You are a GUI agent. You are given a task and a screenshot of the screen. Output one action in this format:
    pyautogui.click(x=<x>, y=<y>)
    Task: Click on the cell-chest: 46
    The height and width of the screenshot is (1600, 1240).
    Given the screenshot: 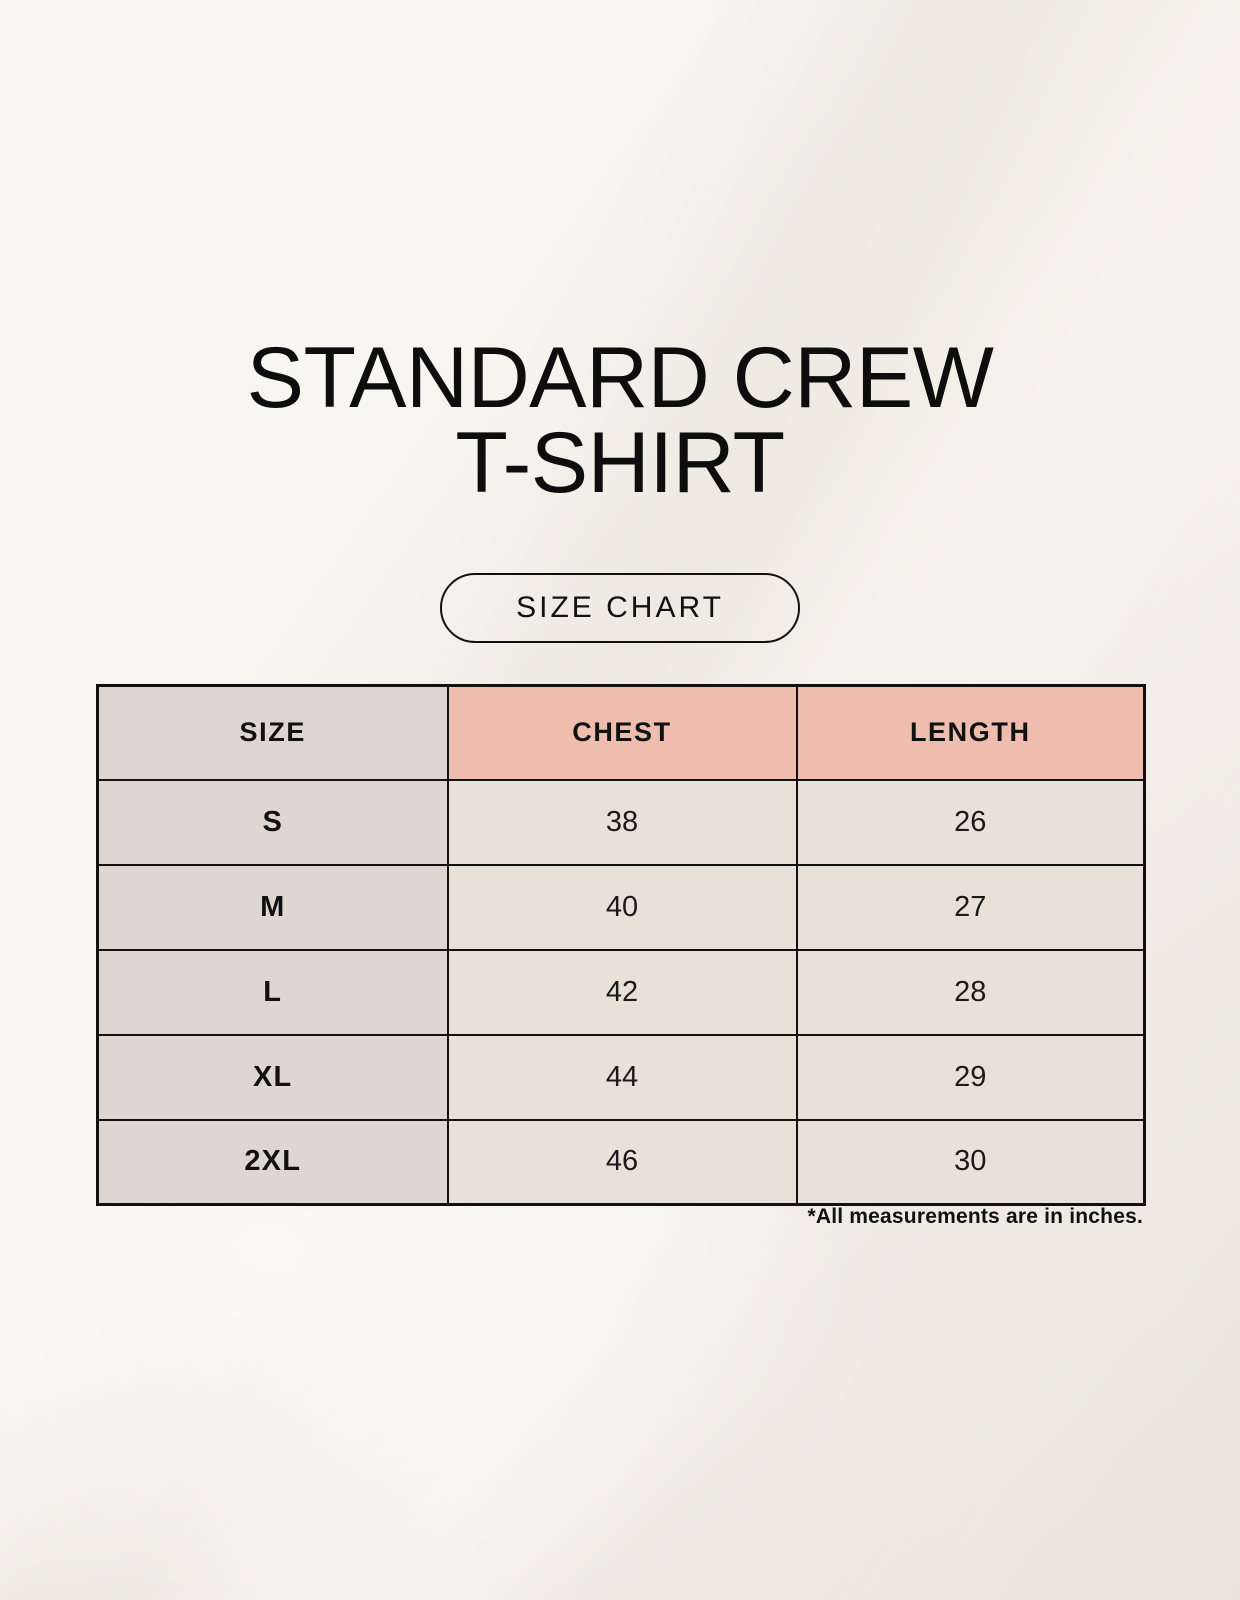 What is the action you would take?
    pyautogui.click(x=622, y=1162)
    